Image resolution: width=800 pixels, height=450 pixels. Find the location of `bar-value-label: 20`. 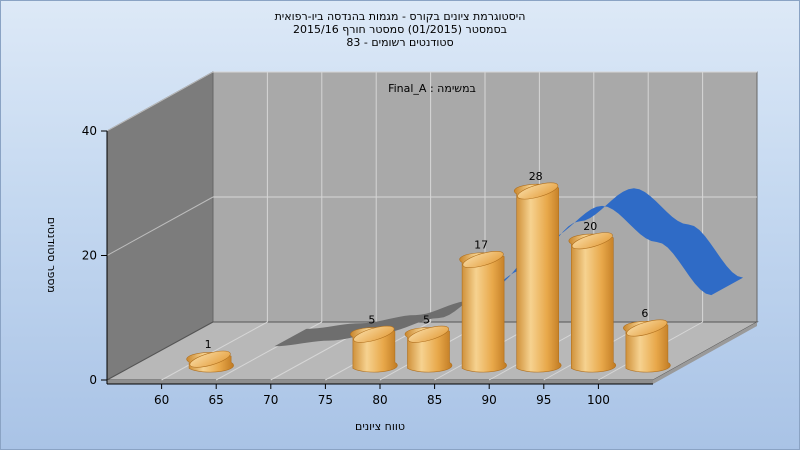

bar-value-label: 20 is located at coordinates (590, 226).